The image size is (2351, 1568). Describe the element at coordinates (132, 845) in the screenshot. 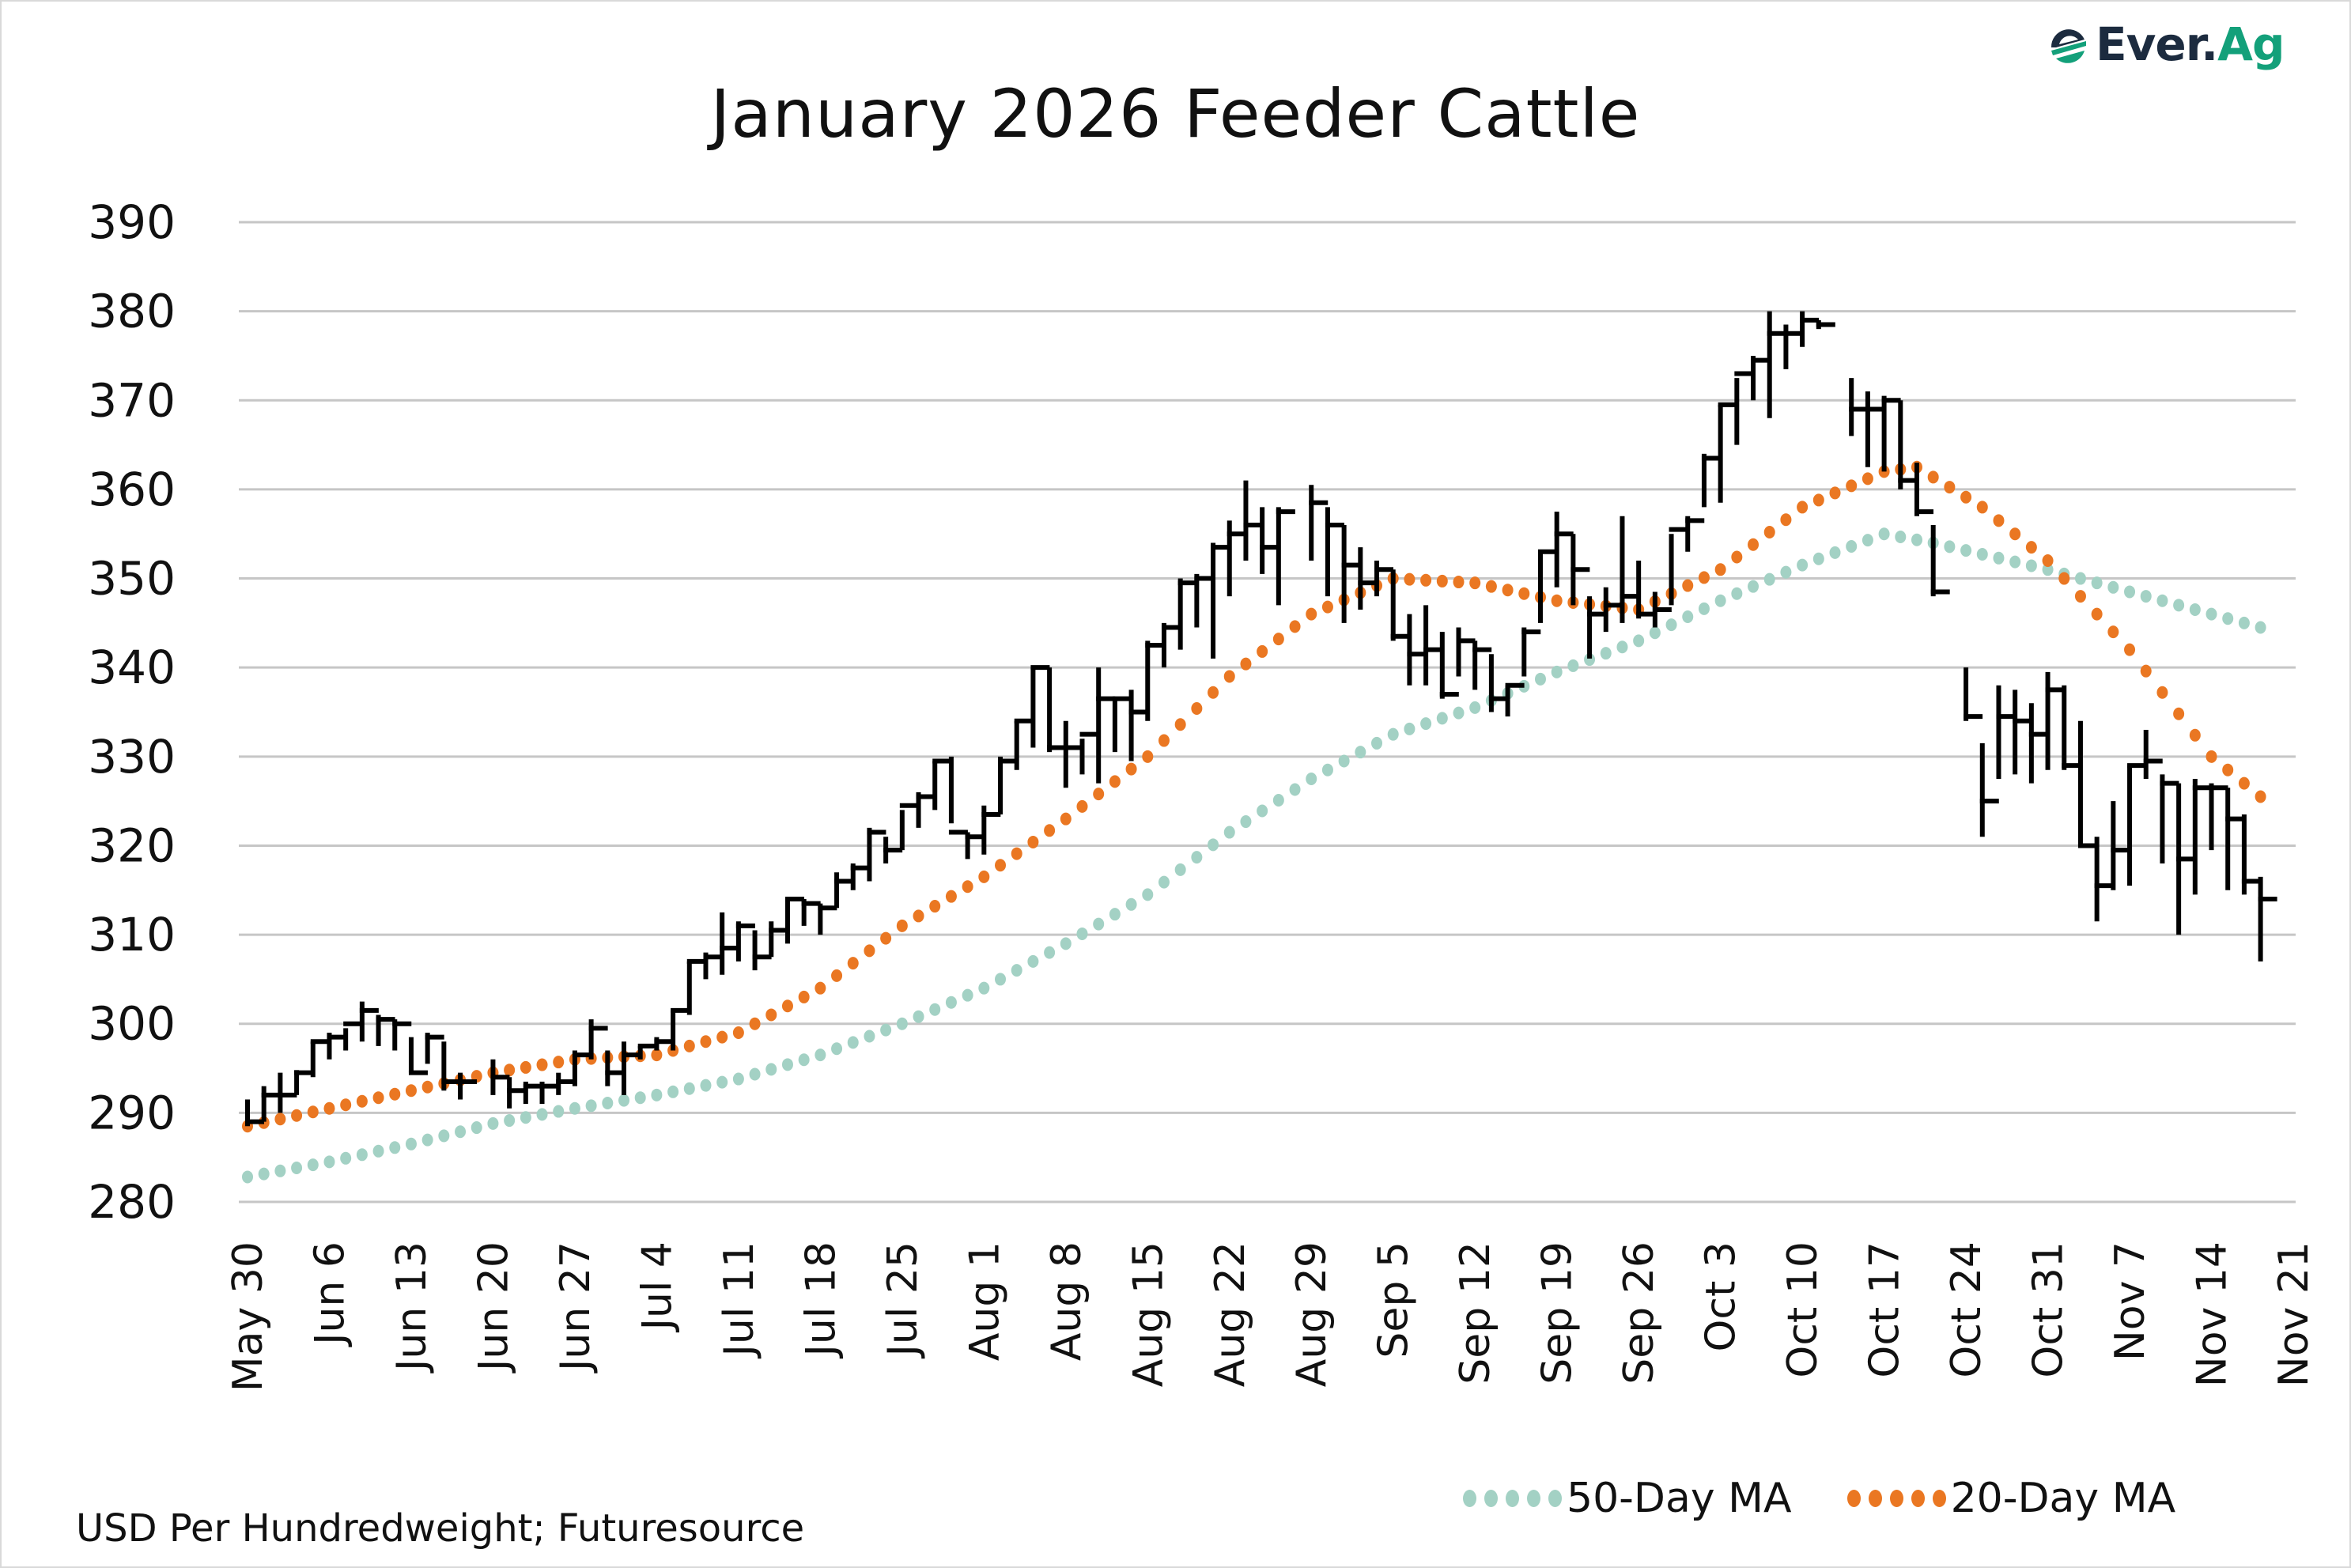

I see `y-tick-label: 320` at that location.